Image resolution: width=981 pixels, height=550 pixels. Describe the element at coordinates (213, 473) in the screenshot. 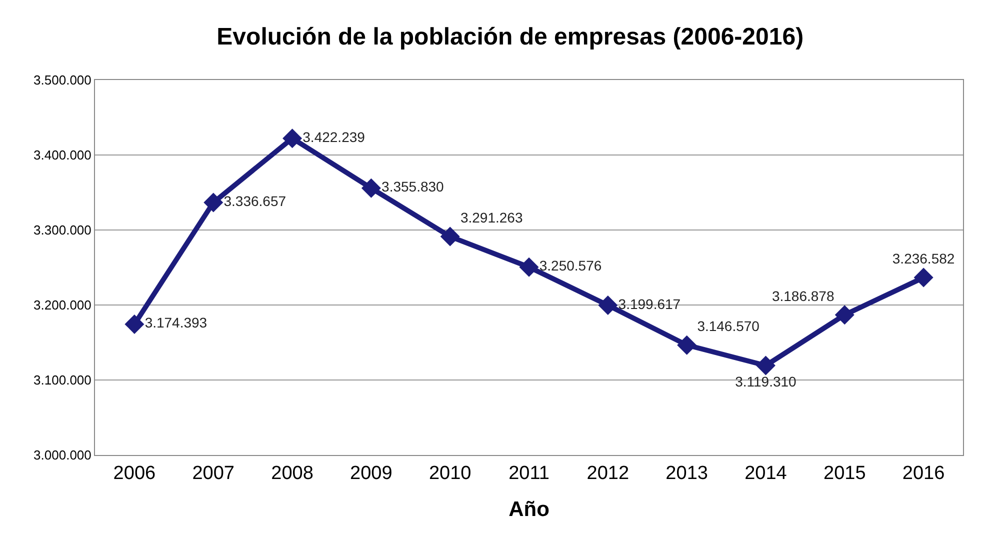

I see `x-tick-label: 2007` at that location.